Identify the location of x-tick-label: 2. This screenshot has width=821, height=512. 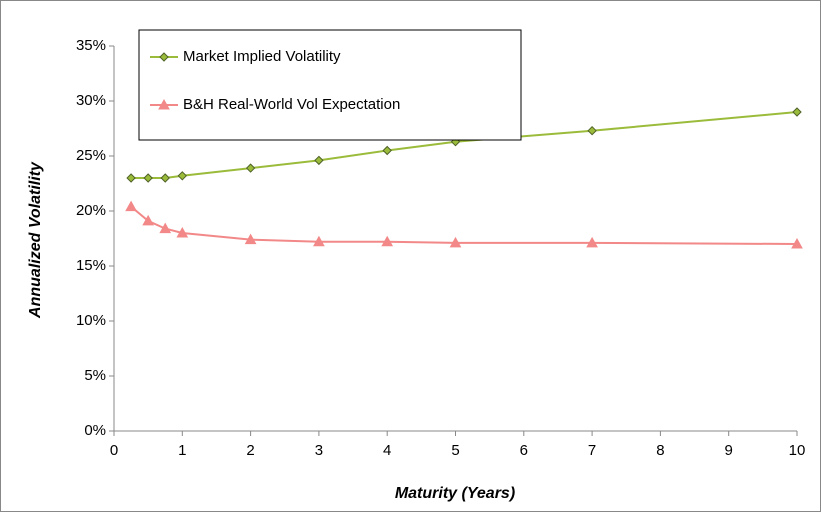
(250, 450).